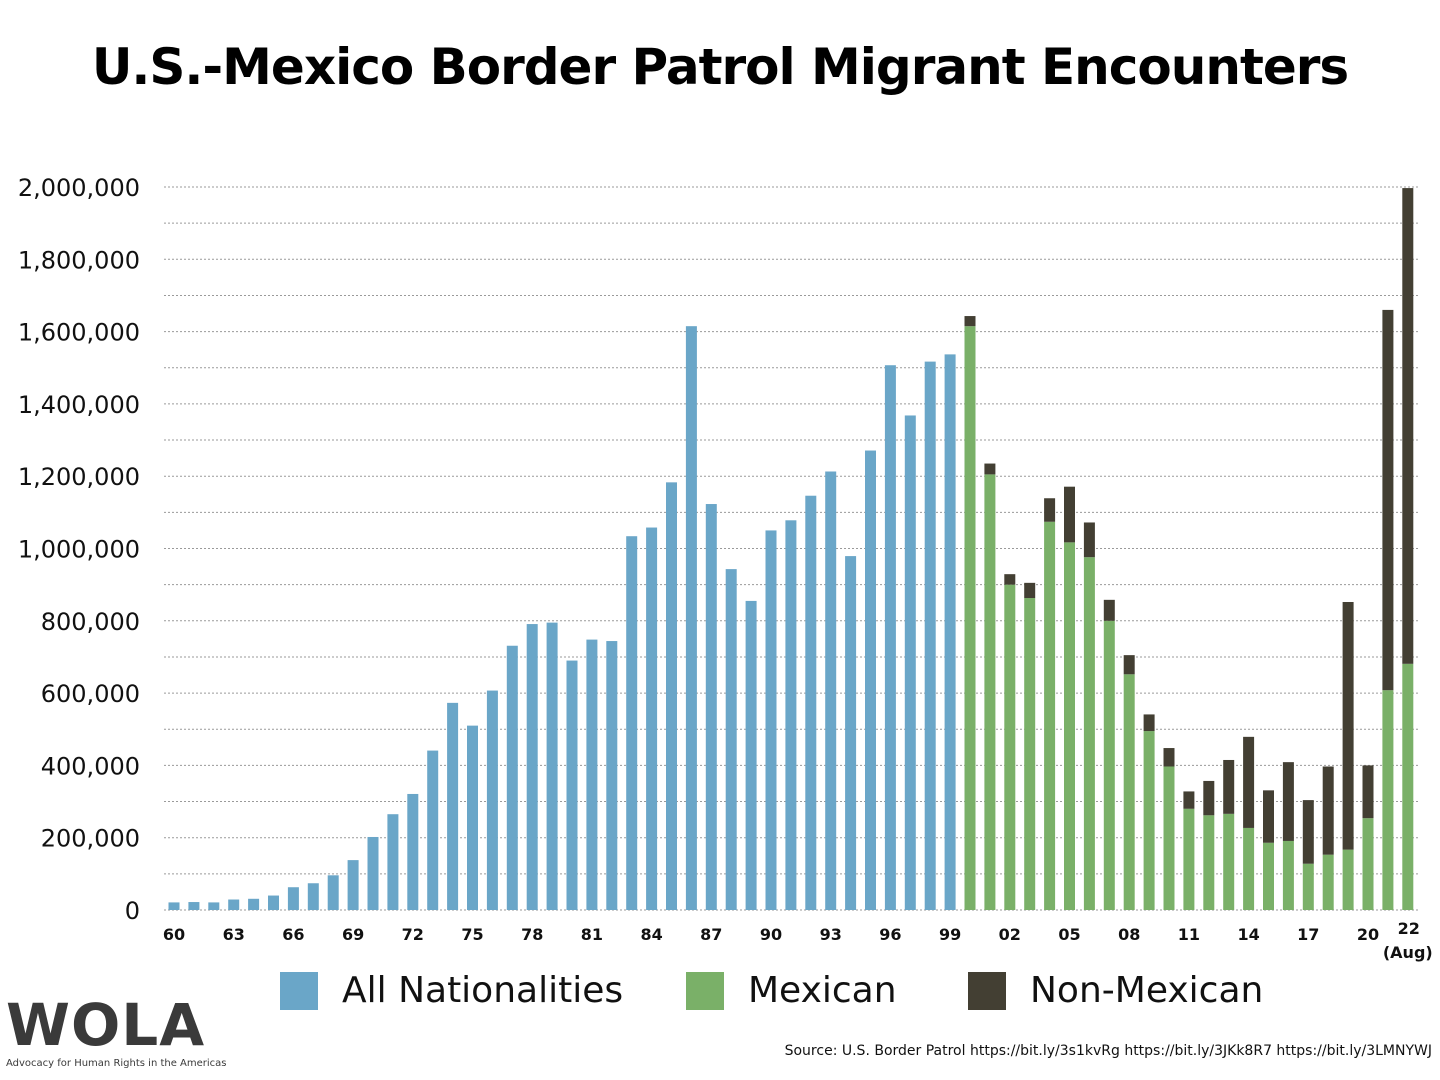  What do you see at coordinates (132, 911) in the screenshot?
I see `y-tick-label: 0` at bounding box center [132, 911].